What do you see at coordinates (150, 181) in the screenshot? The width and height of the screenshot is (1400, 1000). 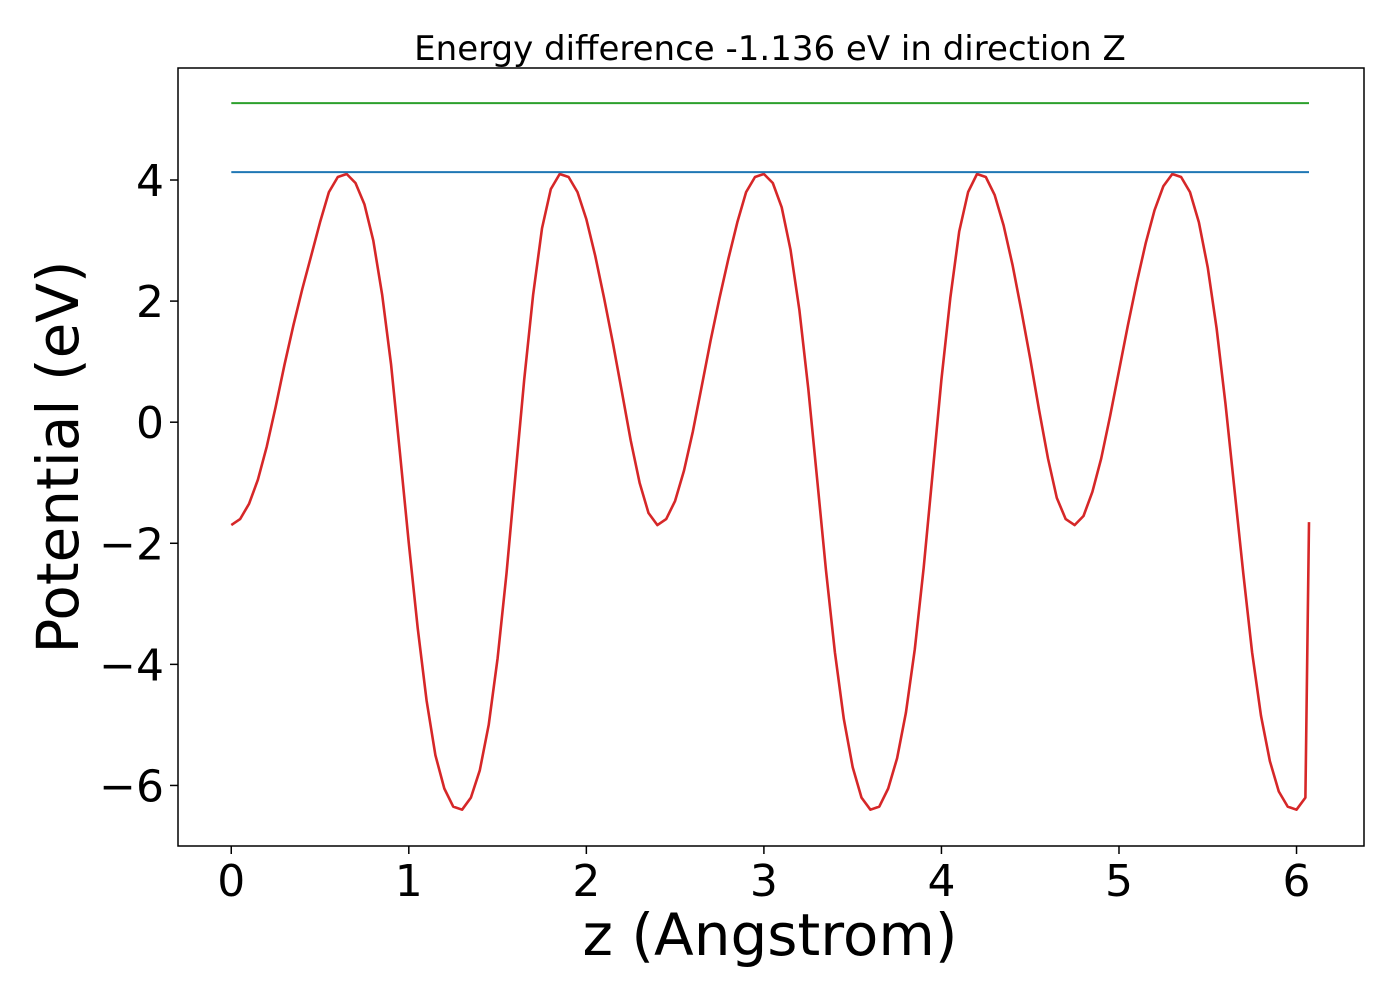 I see `y-tick-label: 4` at bounding box center [150, 181].